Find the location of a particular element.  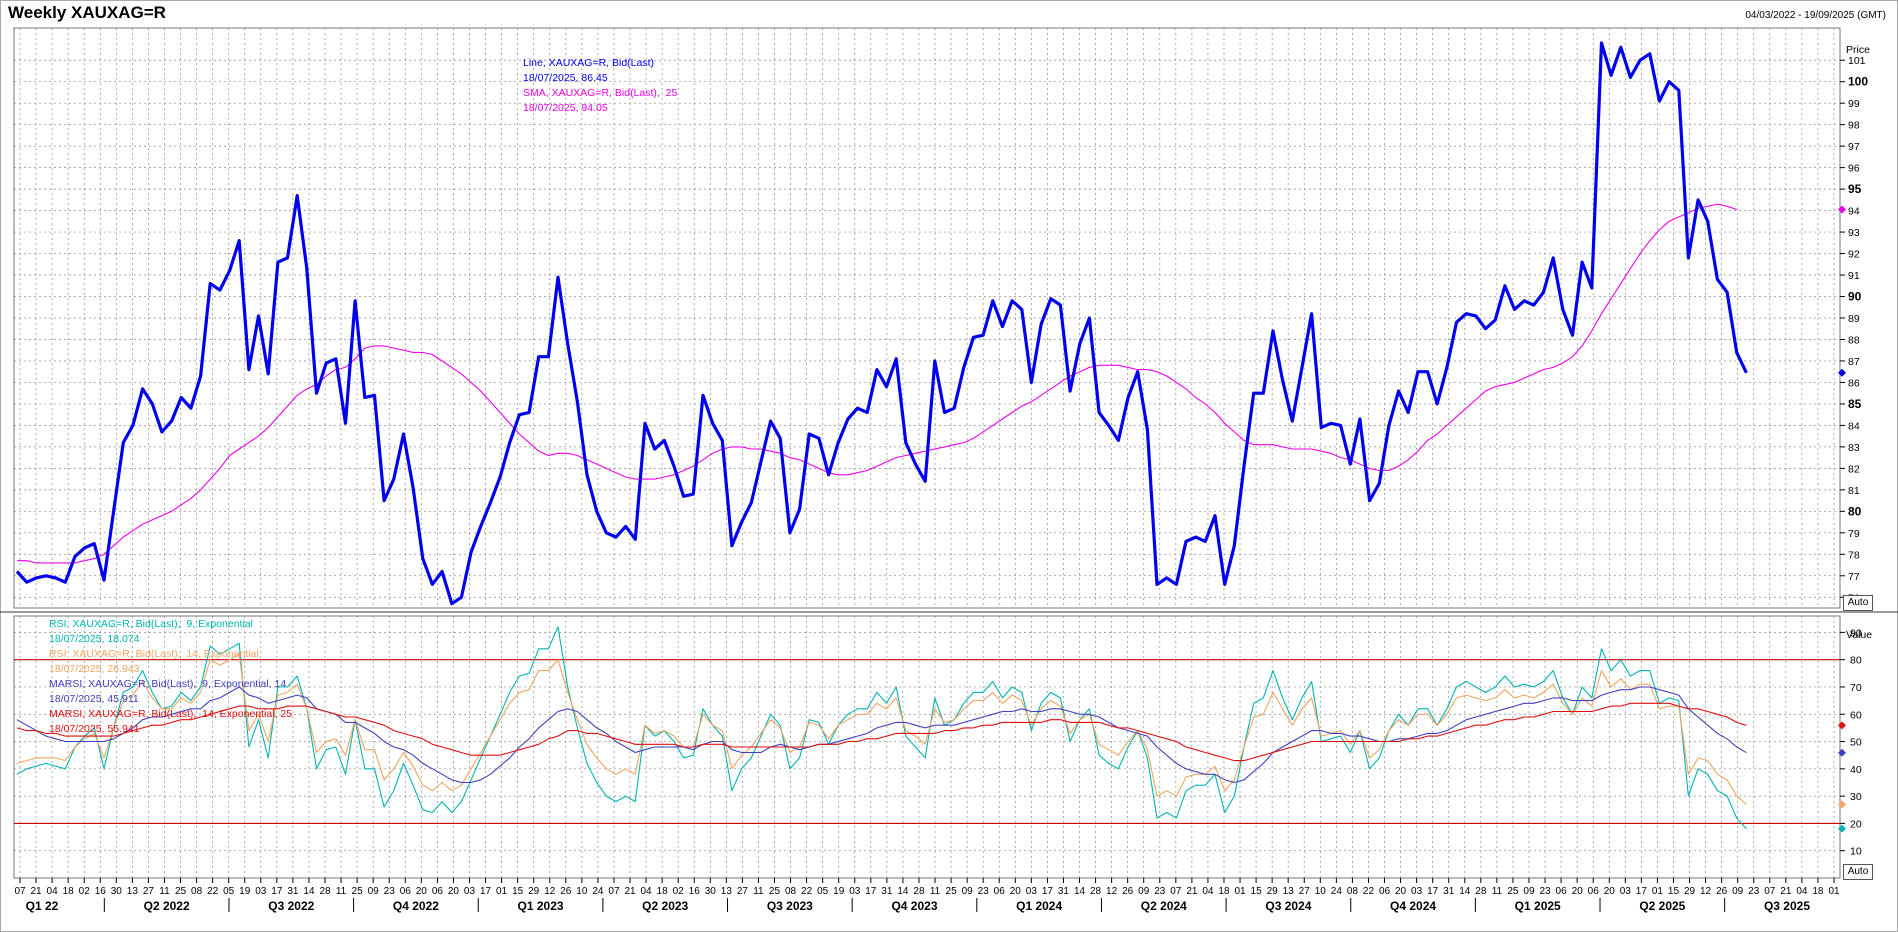

x-quarter-label: Q3 2025 is located at coordinates (1787, 906).